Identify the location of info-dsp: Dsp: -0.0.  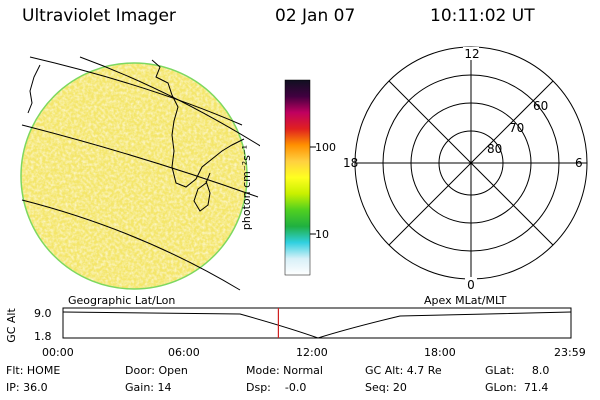
(276, 387).